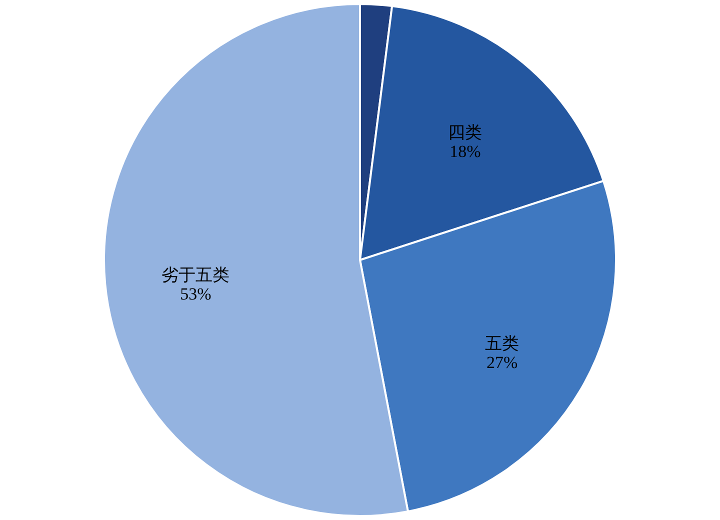 This screenshot has height=520, width=720. What do you see at coordinates (502, 343) in the screenshot?
I see `slice-label: 五类` at bounding box center [502, 343].